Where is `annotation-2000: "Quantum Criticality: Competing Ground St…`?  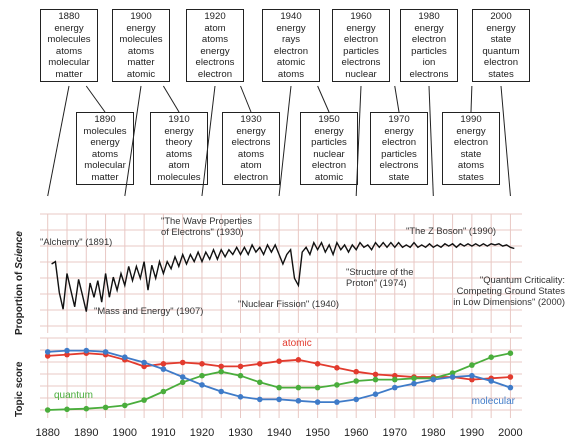 annotation-2000: "Quantum Criticality: Competing Ground St… is located at coordinates (509, 290).